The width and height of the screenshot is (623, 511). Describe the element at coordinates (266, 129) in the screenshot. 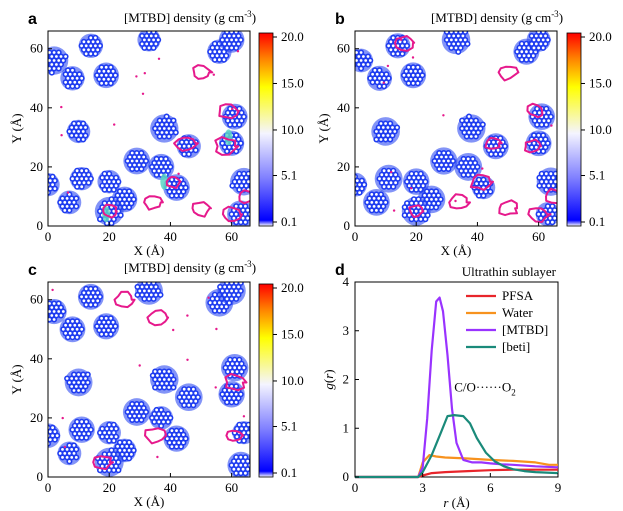

I see `colorbar` at that location.